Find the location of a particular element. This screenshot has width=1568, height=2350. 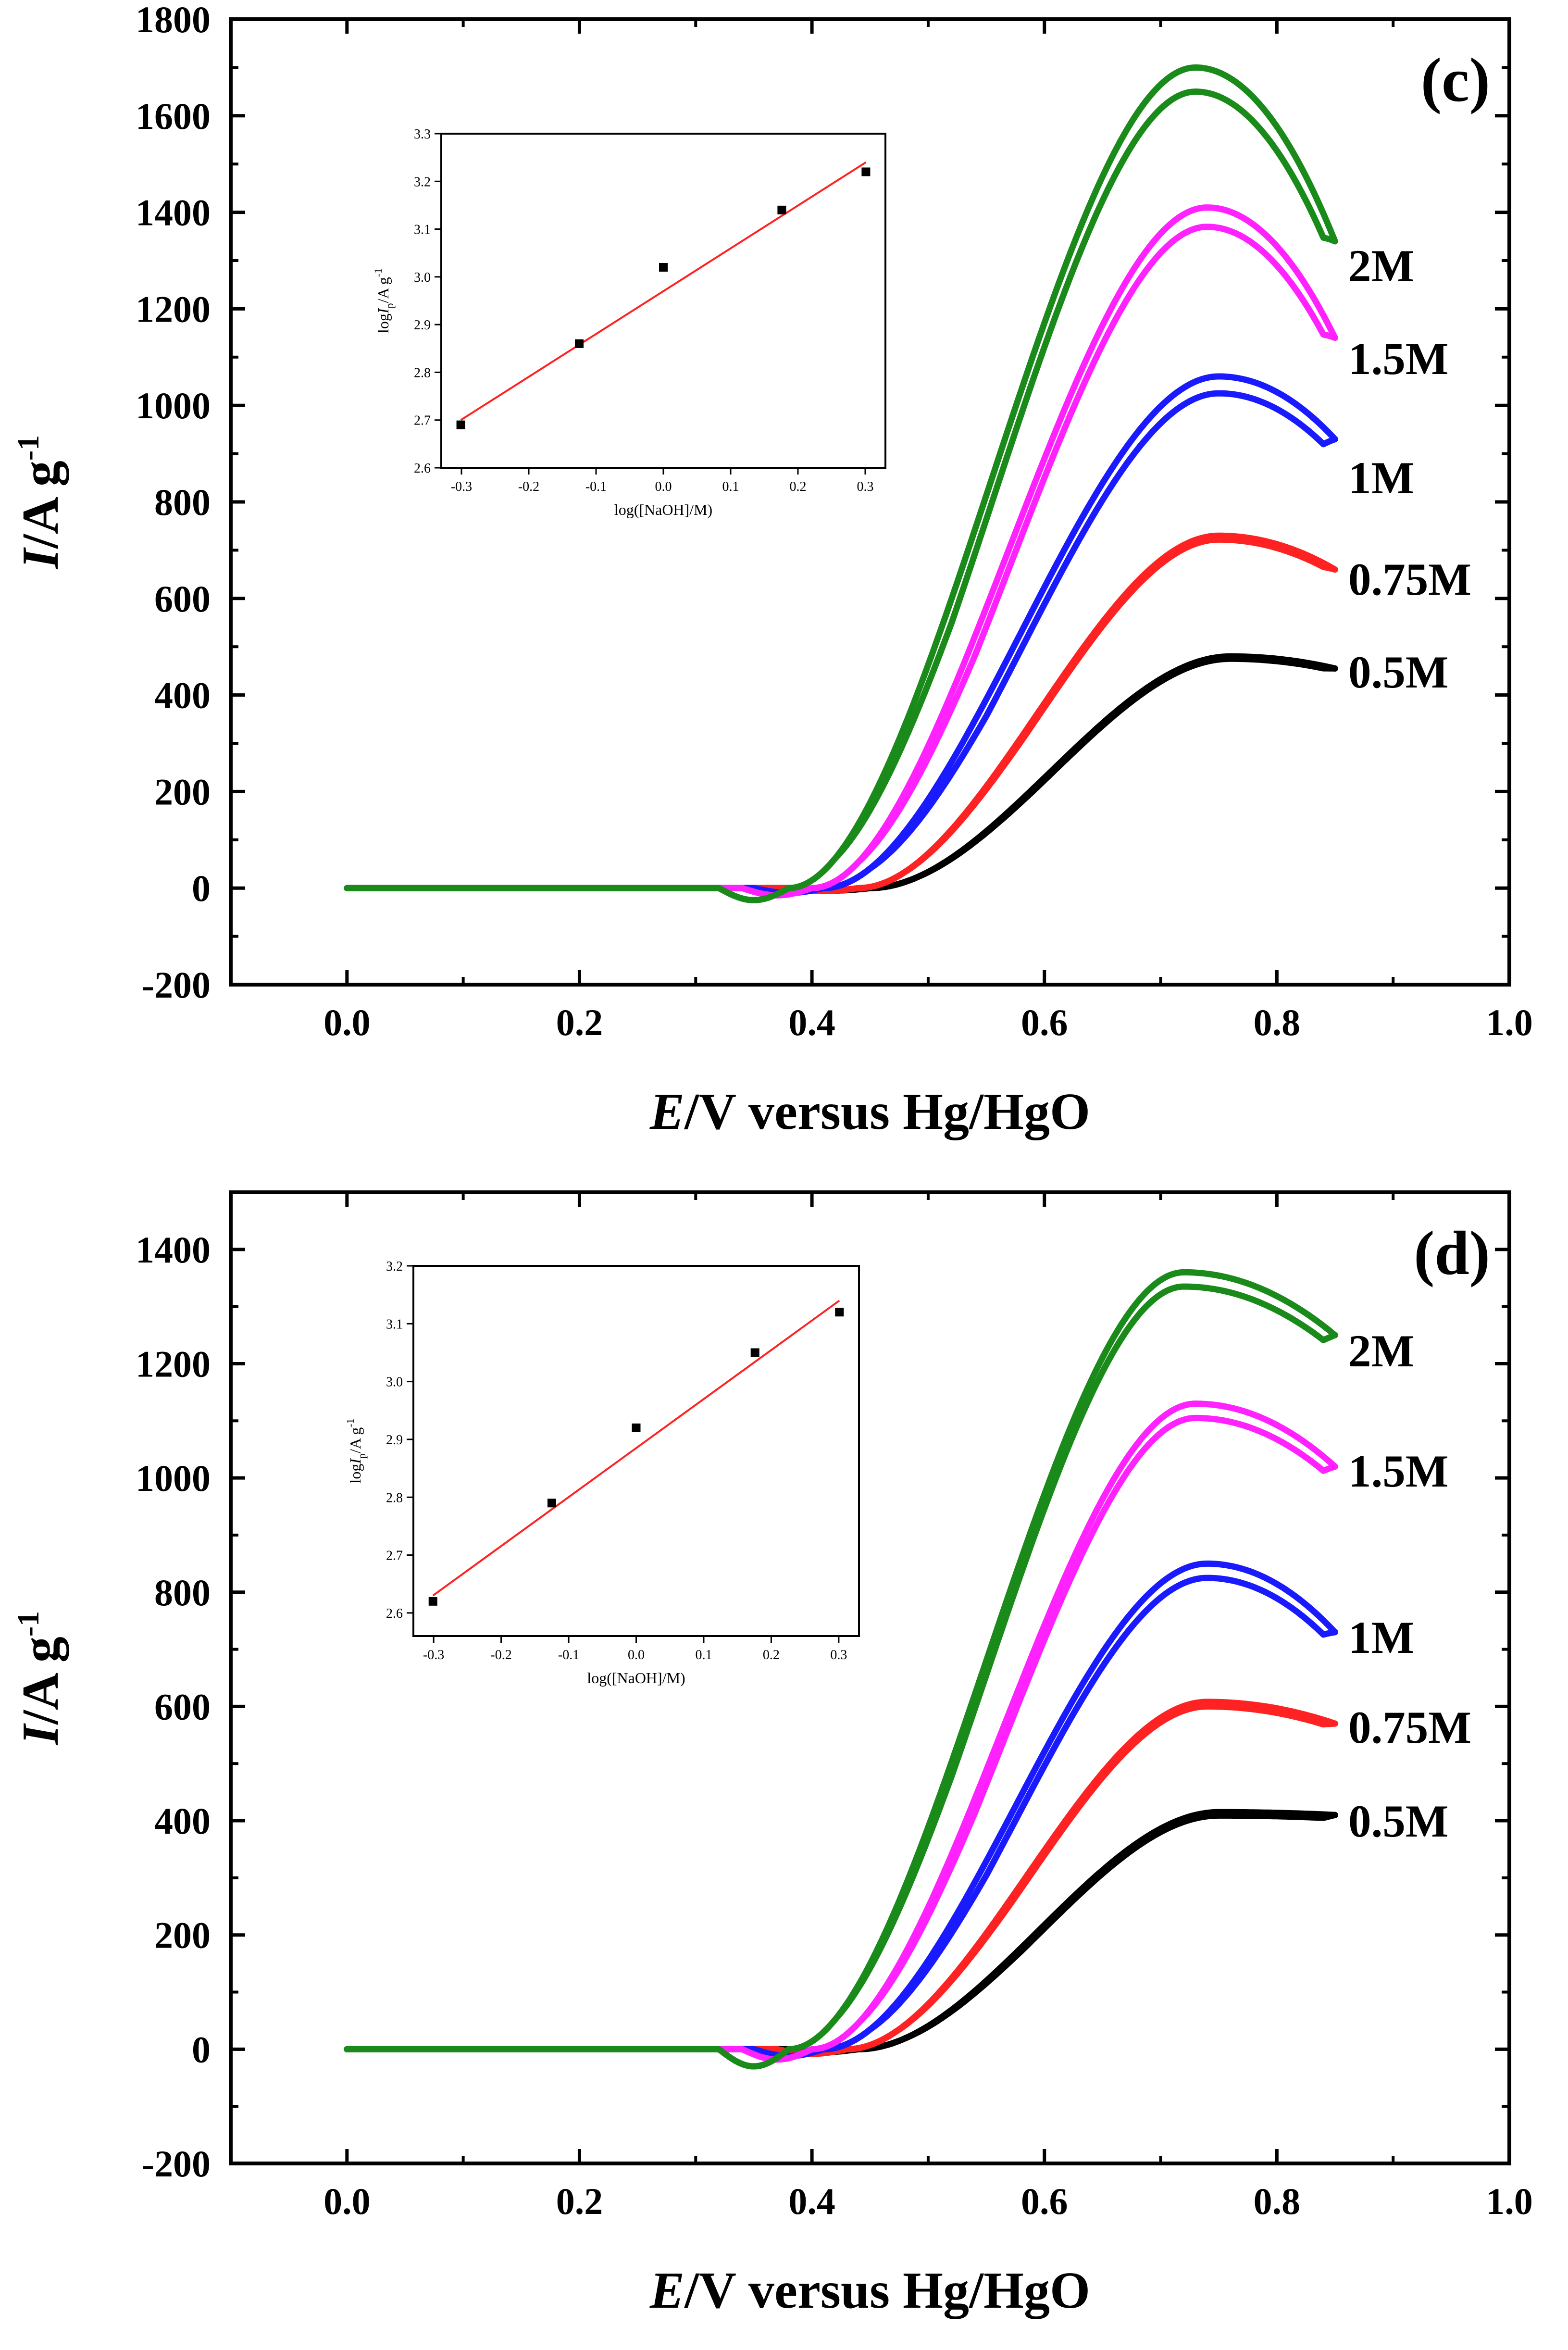

series-1.5M-reverse-scan is located at coordinates (1015, 561).